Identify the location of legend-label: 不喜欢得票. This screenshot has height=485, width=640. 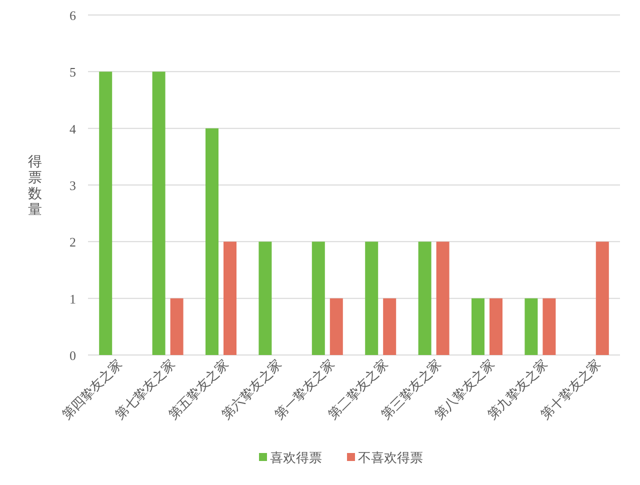
(390, 457).